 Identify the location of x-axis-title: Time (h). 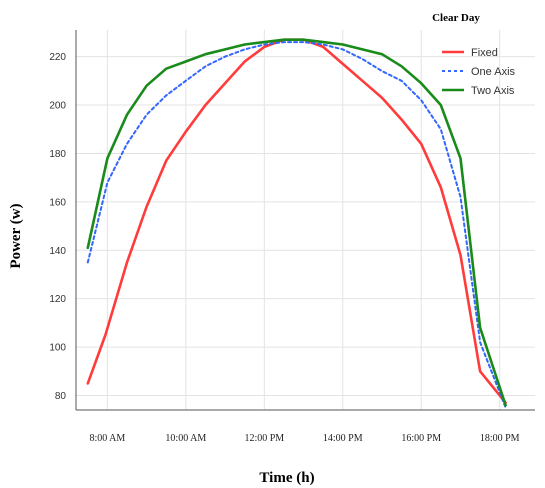
(286, 478).